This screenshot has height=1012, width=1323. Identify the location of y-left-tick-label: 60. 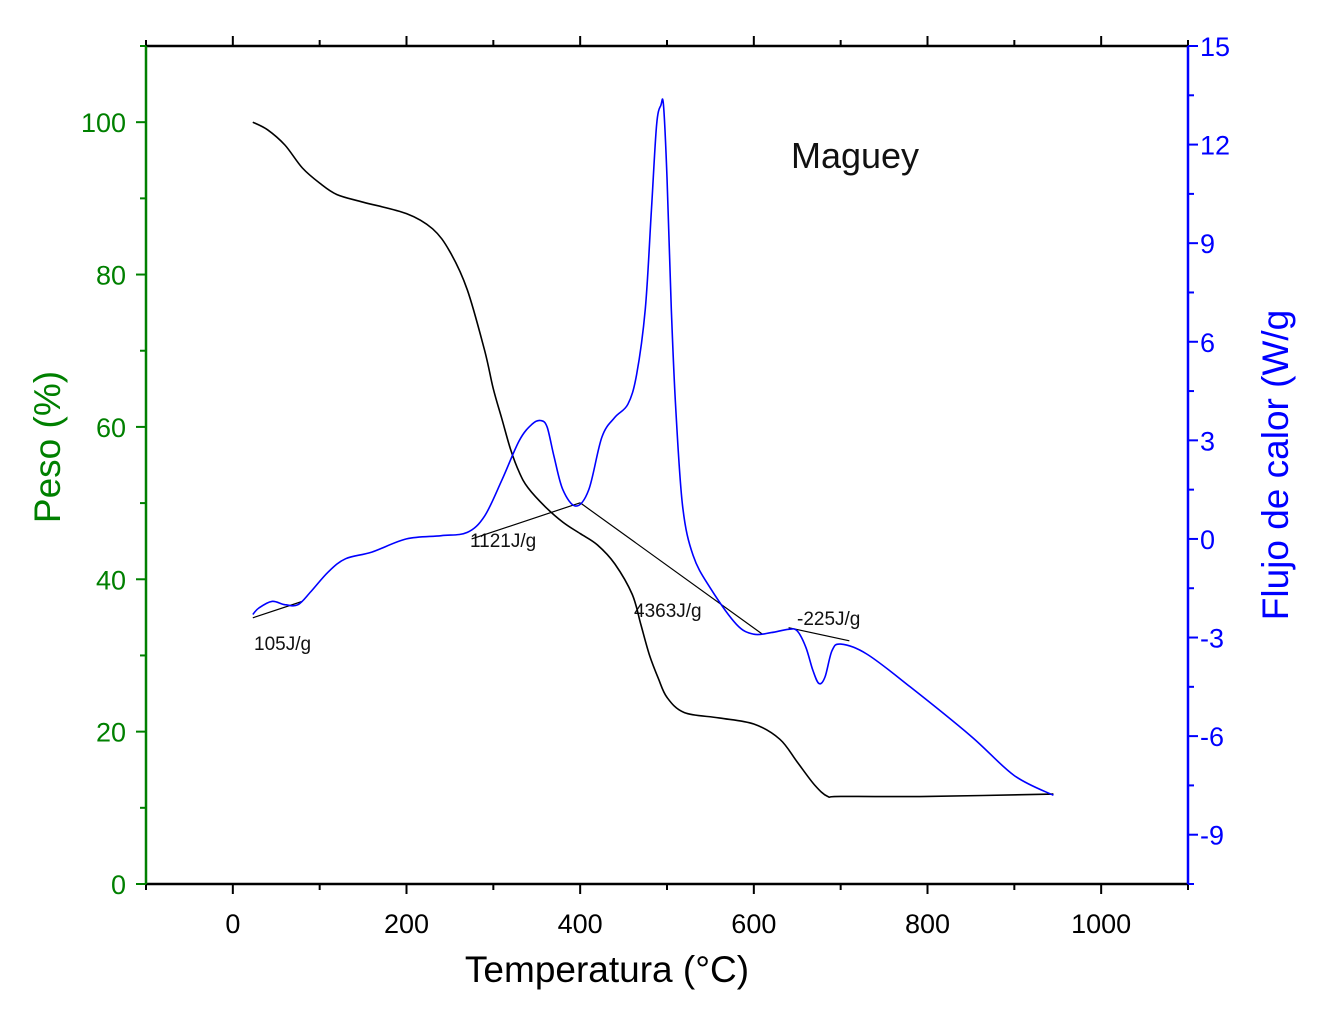
(111, 428).